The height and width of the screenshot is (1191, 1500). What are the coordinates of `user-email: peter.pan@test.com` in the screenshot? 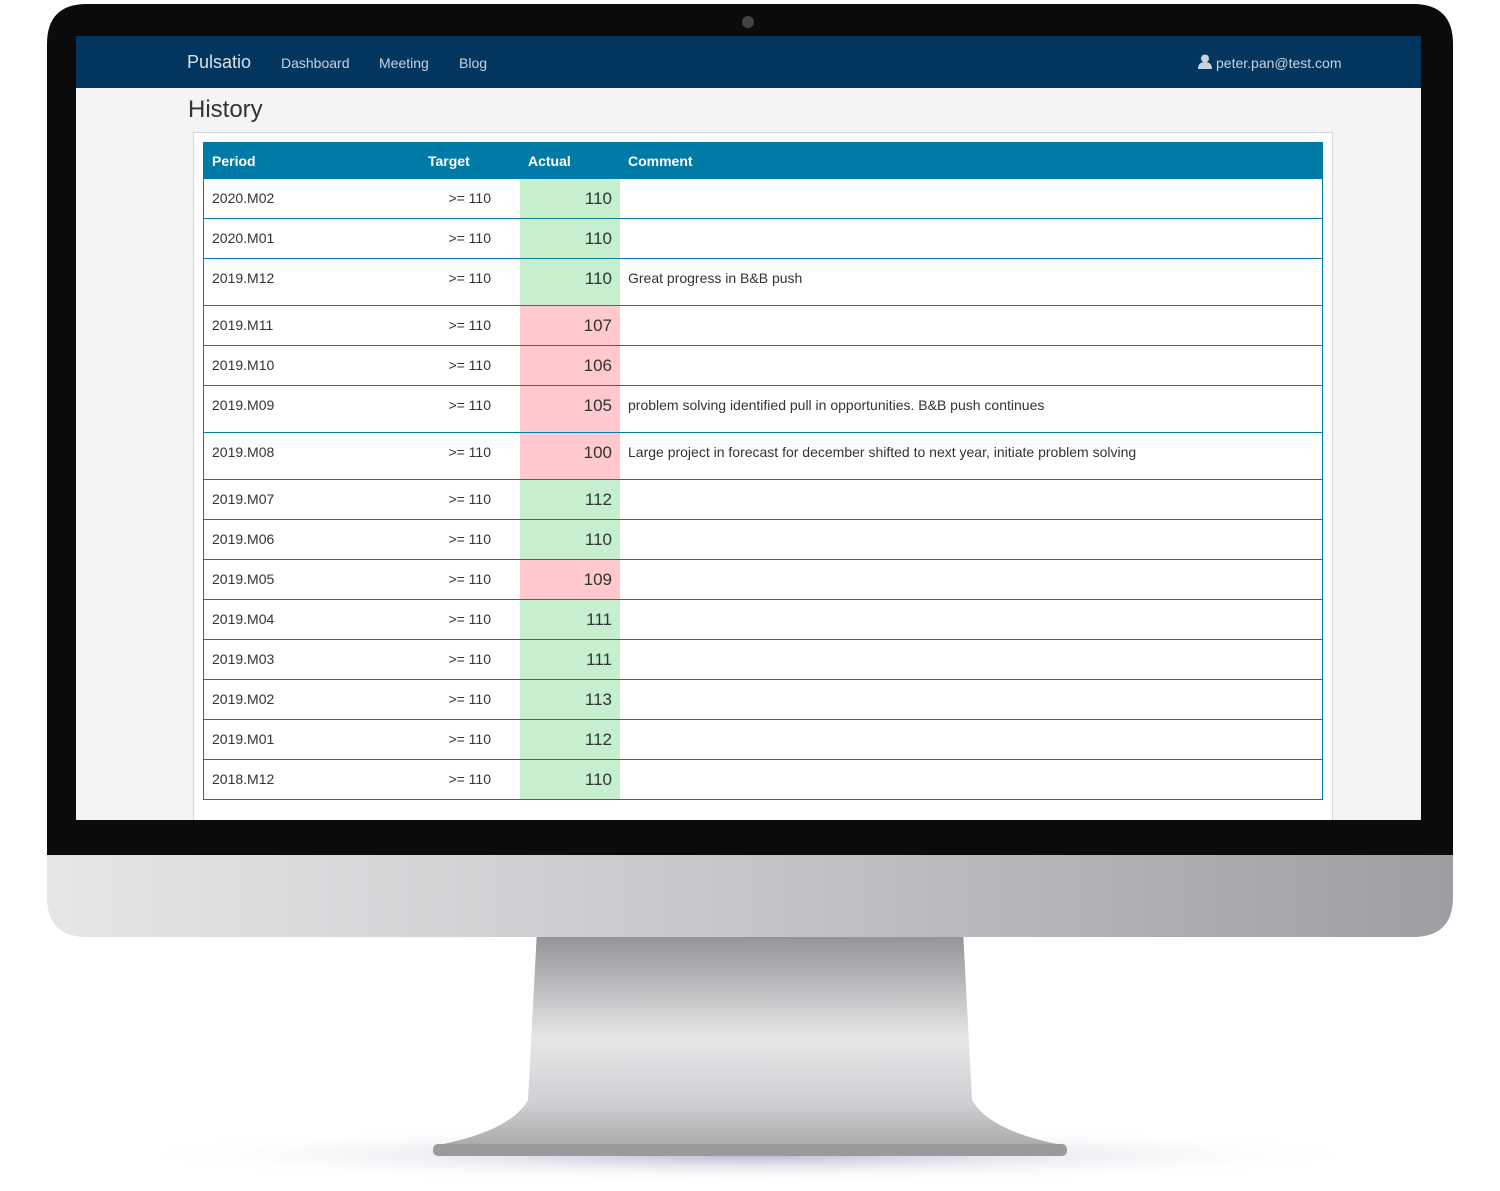 It's located at (1279, 63).